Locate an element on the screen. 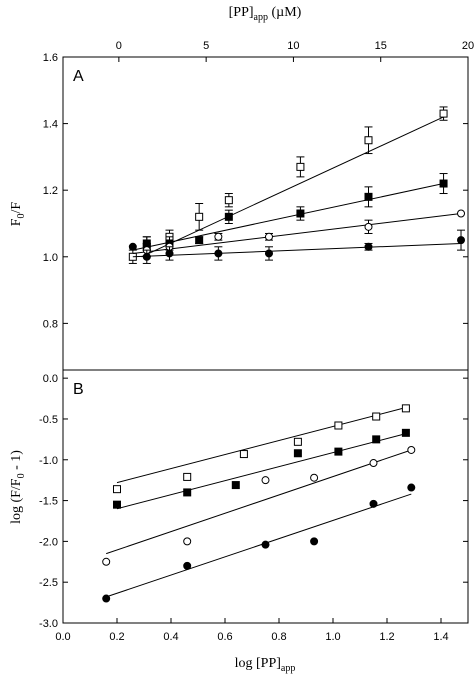 The image size is (474, 680). panel-a-series-filled-circle-fit-line is located at coordinates (297, 250).